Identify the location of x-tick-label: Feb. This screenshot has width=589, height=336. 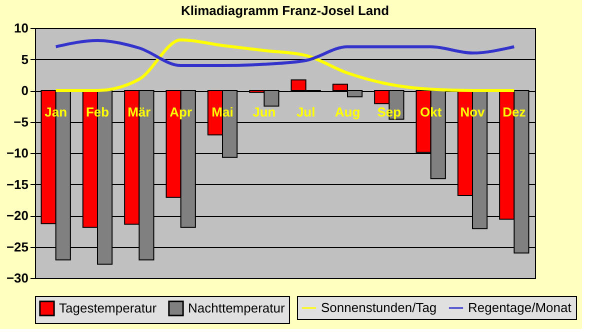
(98, 112).